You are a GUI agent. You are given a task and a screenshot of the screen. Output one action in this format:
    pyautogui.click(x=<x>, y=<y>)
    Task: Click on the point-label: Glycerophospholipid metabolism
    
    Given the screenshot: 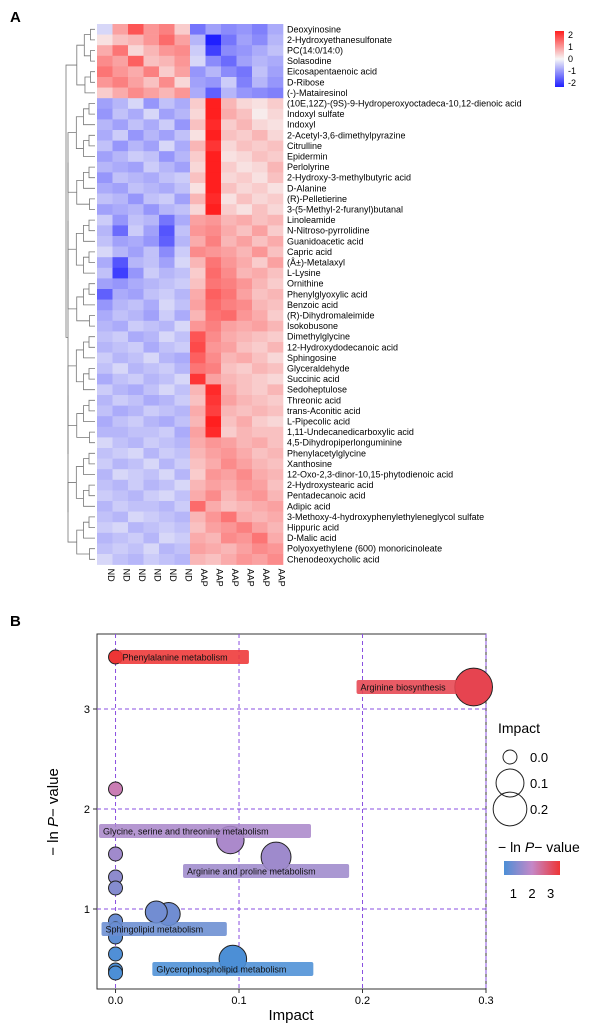 What is the action you would take?
    pyautogui.click(x=221, y=970)
    